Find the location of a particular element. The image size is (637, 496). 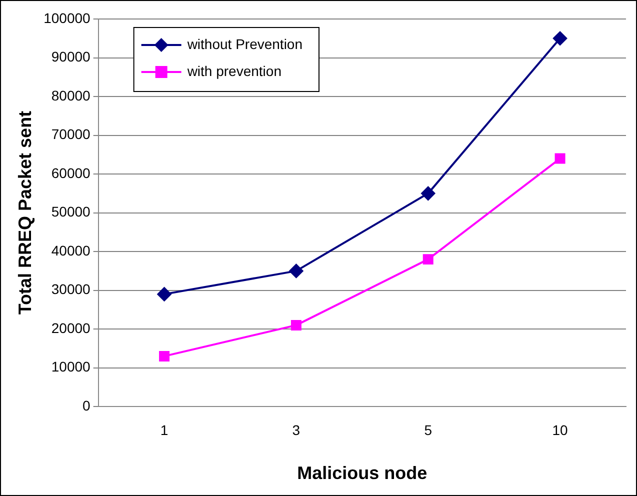

y-tick-label: 50000 is located at coordinates (71, 212).